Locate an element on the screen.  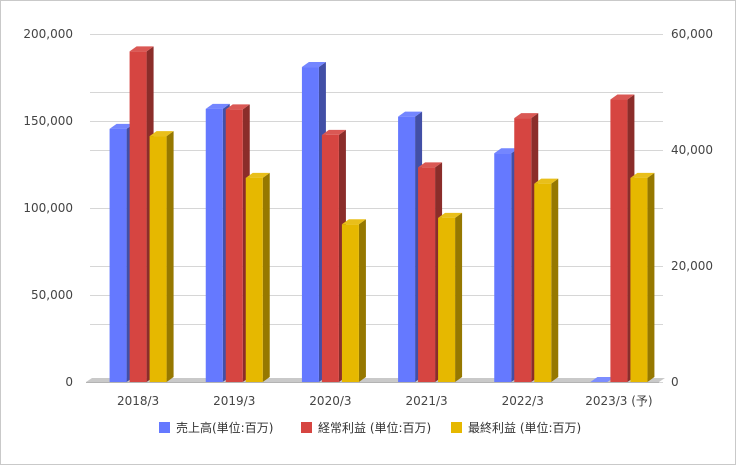
x-axis-tick-label: 2022/3 is located at coordinates (523, 401).